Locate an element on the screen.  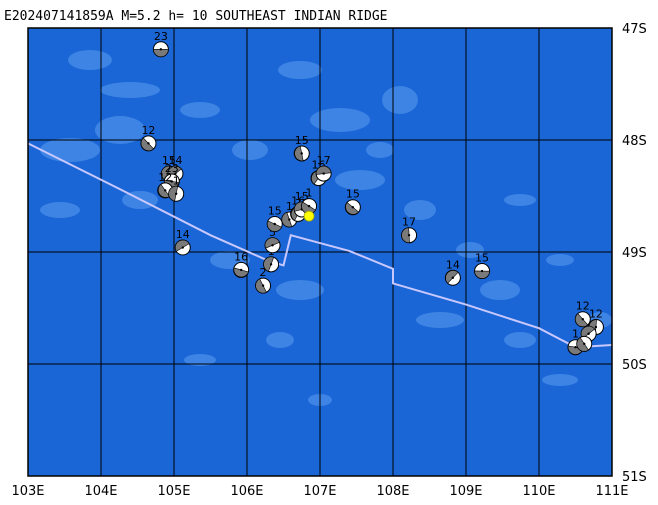
lat-tick-label: 49S is located at coordinates (634, 253).